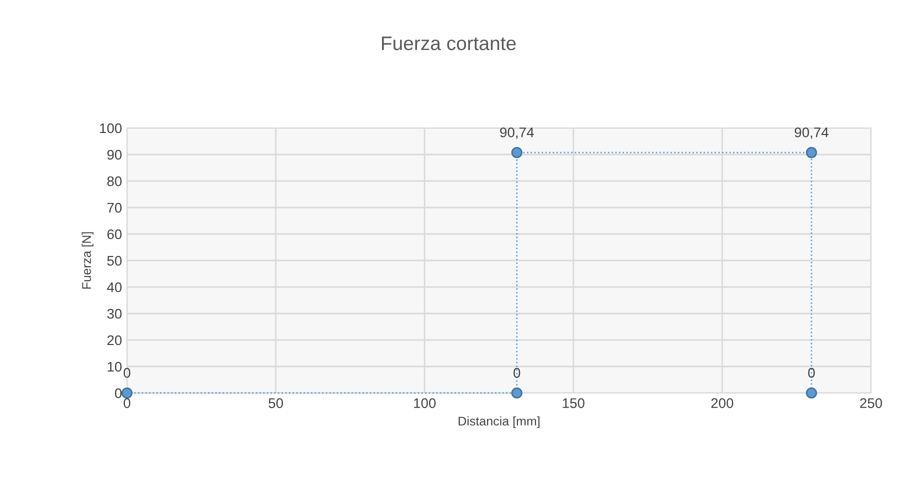 The image size is (897, 495). I want to click on y-axis-title: Fuerza [N], so click(88, 260).